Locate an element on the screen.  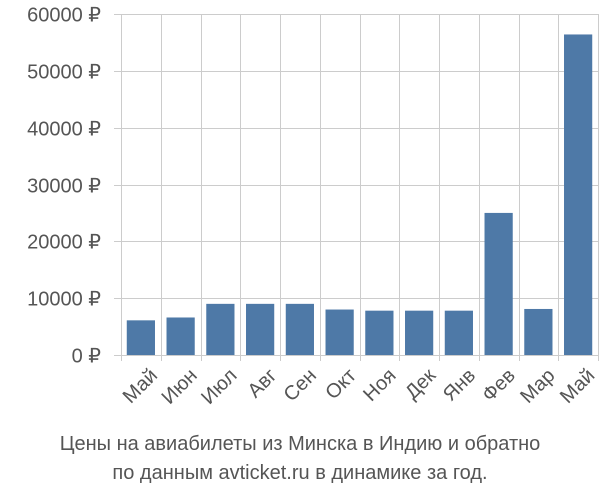
x-tick-label: Окт is located at coordinates (340, 384).